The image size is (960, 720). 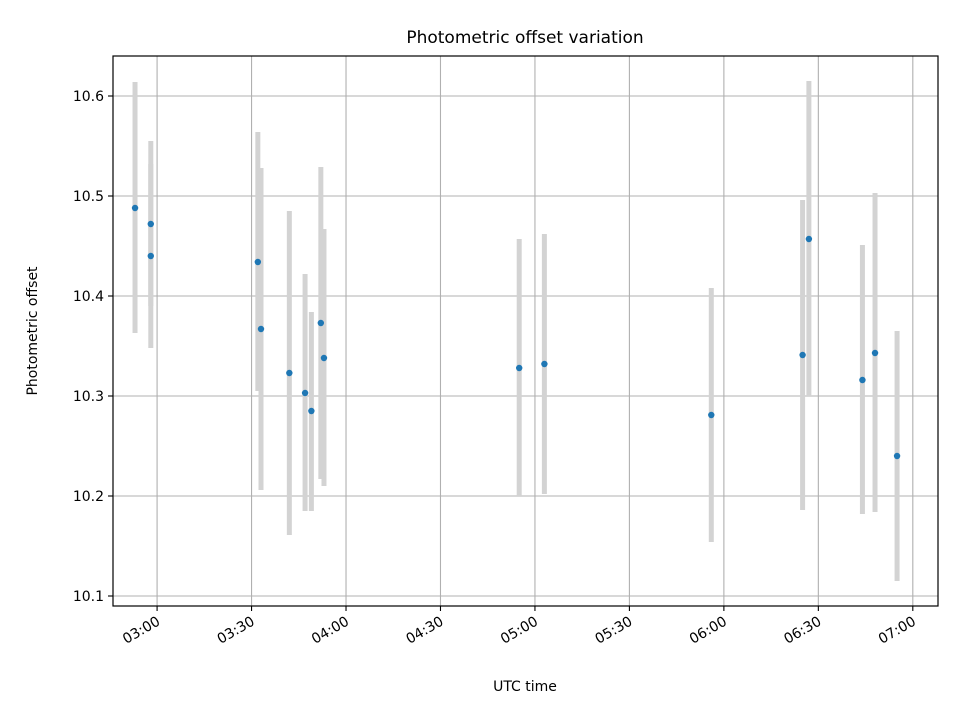 I want to click on y-tick-label: 10.4, so click(x=88, y=297).